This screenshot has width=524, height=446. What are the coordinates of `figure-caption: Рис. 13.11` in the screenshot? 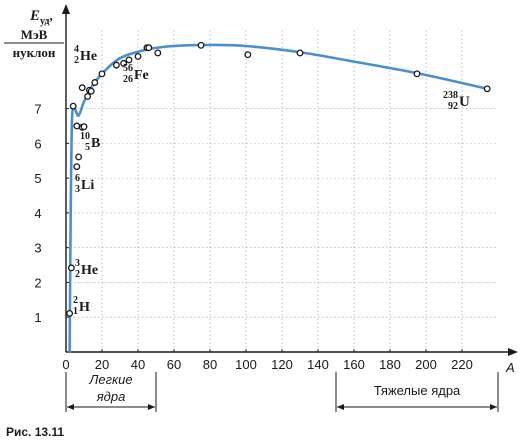 It's located at (35, 432).